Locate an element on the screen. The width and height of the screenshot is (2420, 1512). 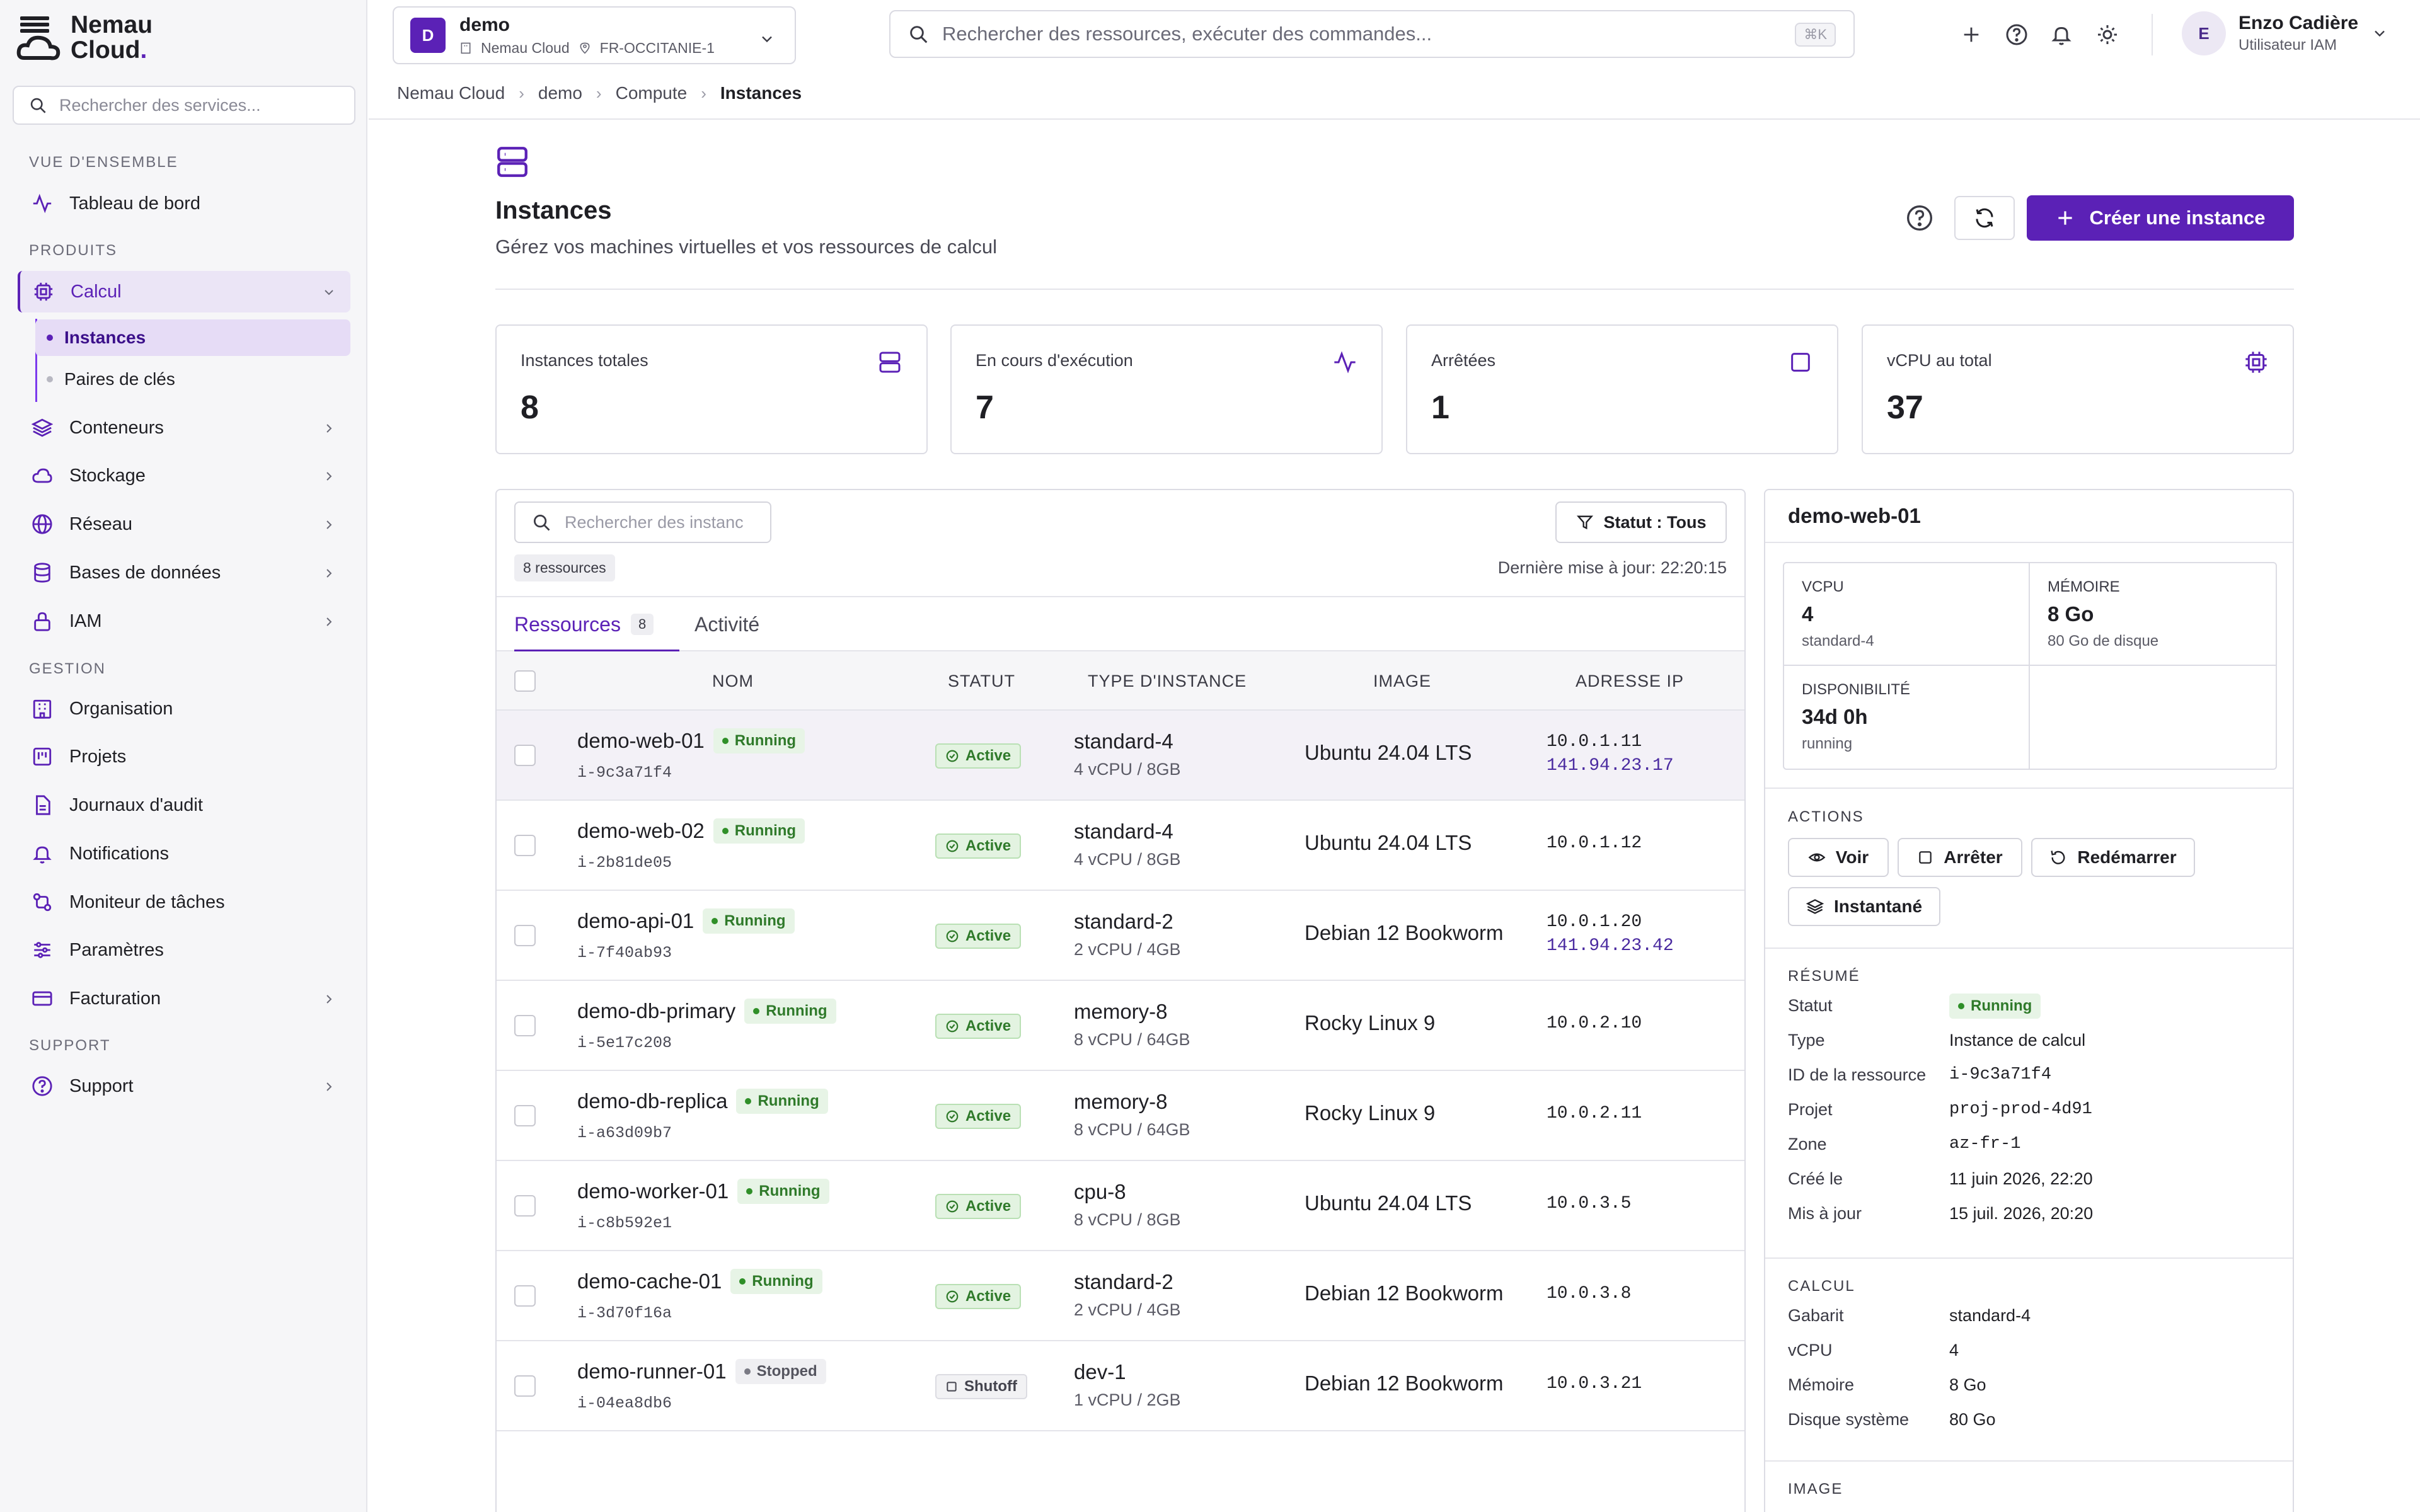
status-badge: Active is located at coordinates (979, 1206).